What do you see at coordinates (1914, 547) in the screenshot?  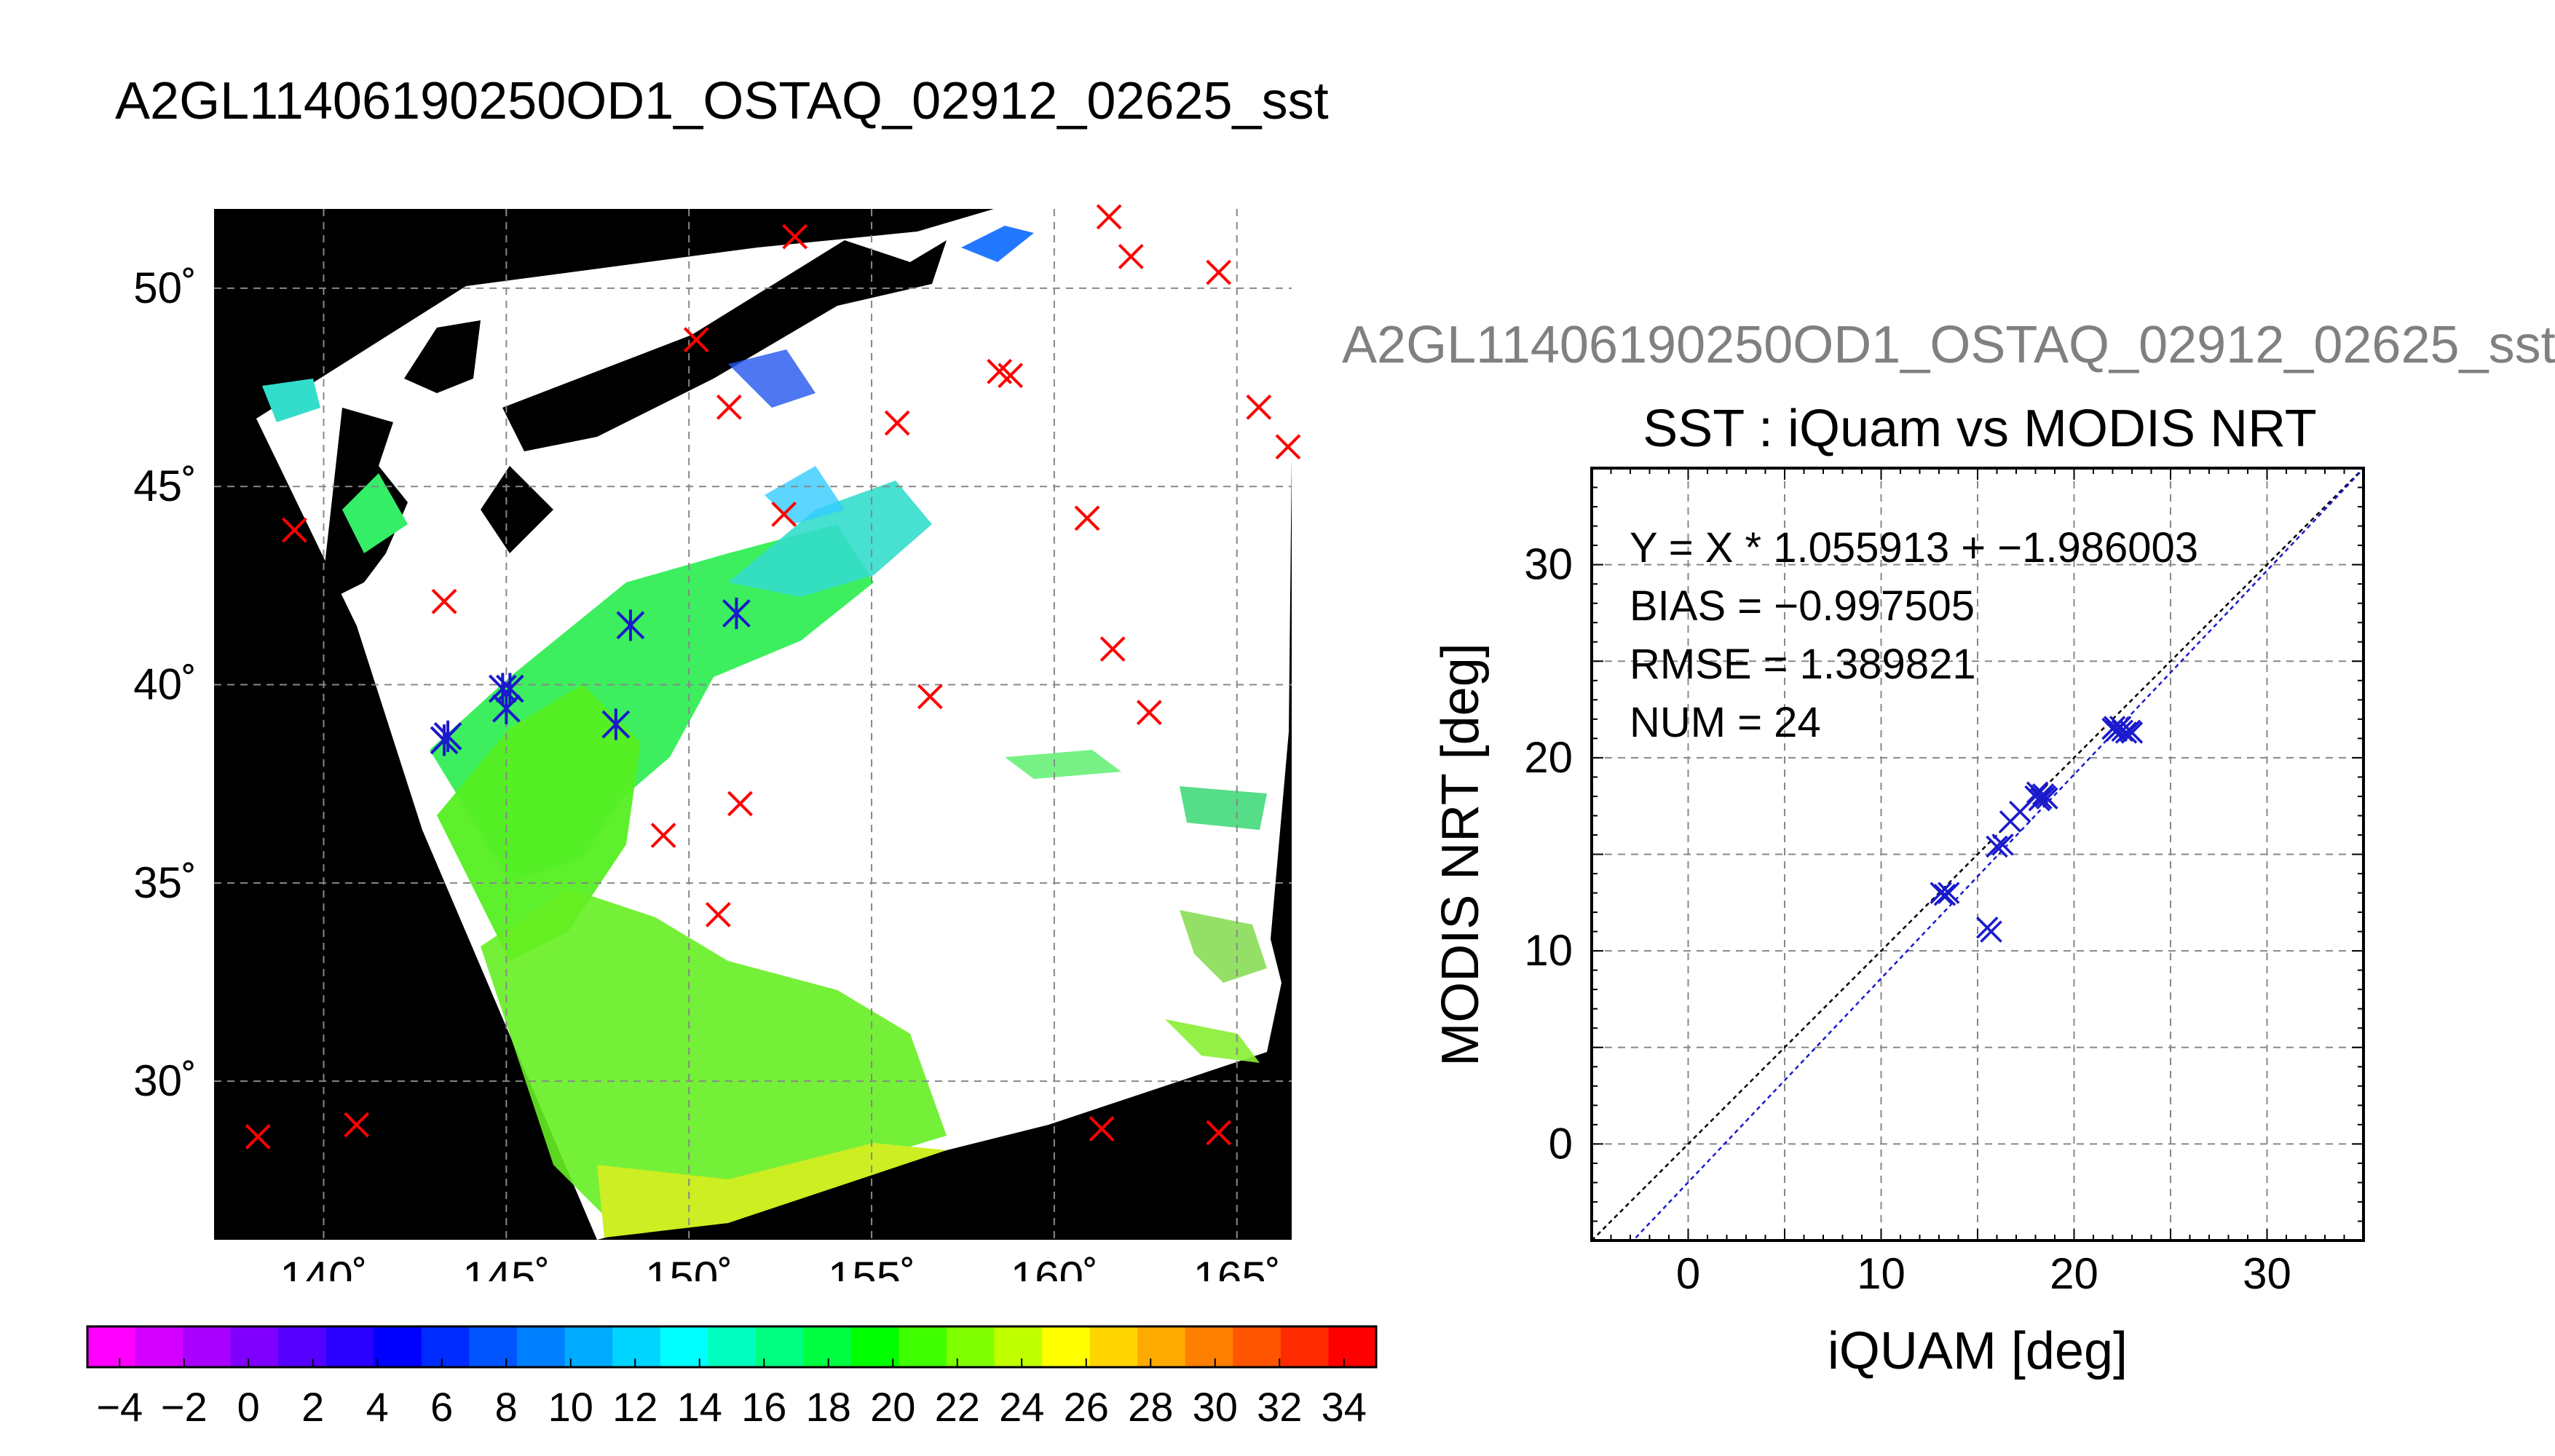 I see `scatter-annotation: Y = X * 1.055913 + −1.986003` at bounding box center [1914, 547].